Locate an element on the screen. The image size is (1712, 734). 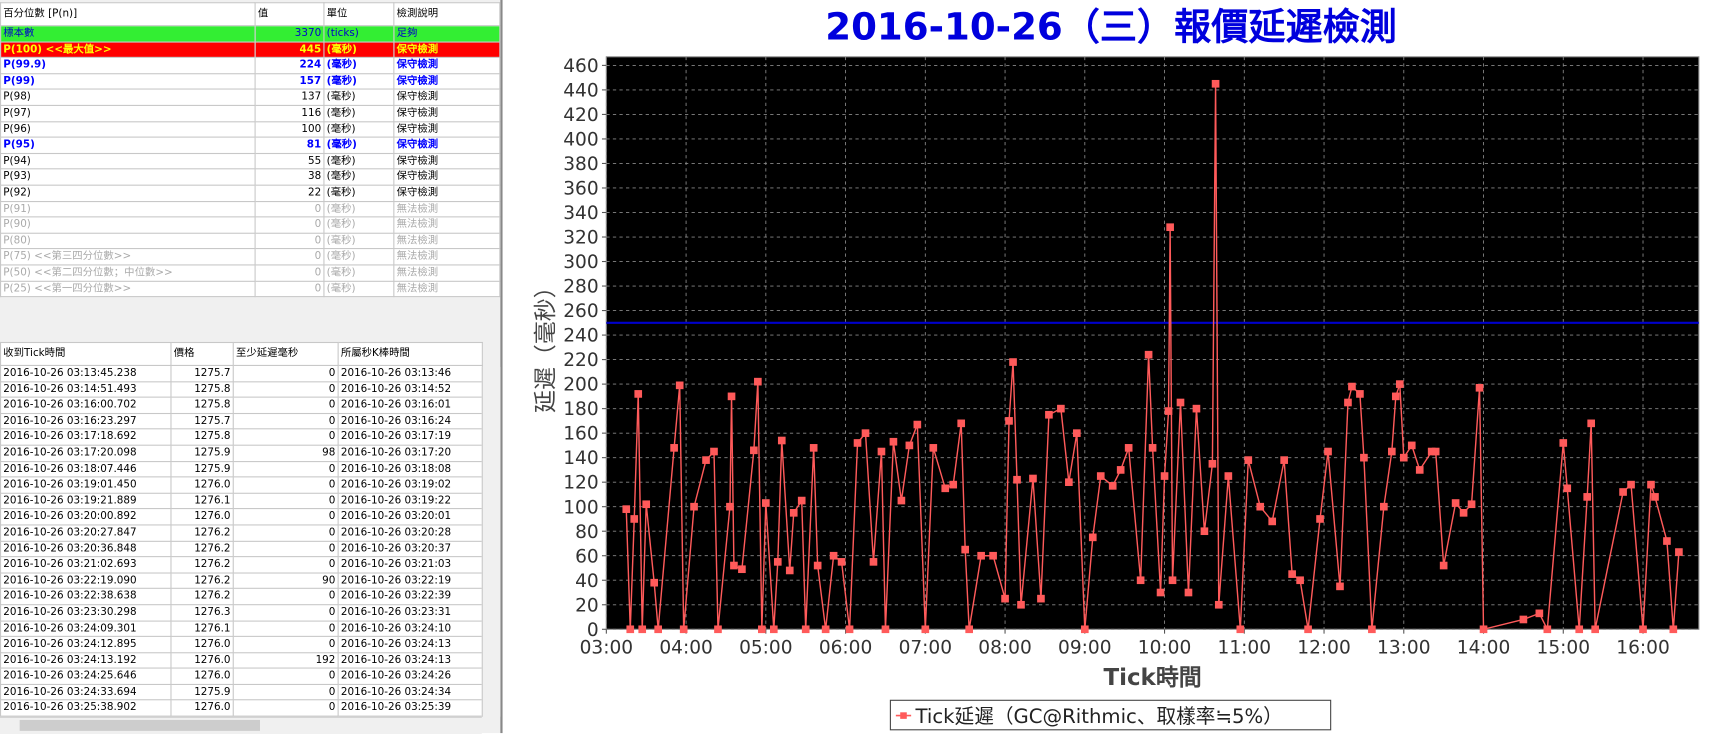
vertical-scrollbar is located at coordinates (491, 542).